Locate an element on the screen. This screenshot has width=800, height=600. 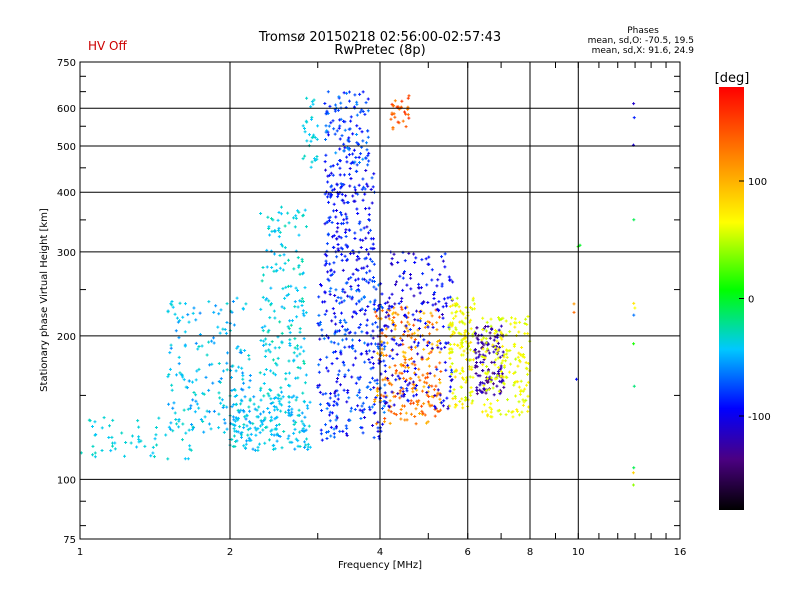
colorbar-label: [deg] is located at coordinates (732, 78).